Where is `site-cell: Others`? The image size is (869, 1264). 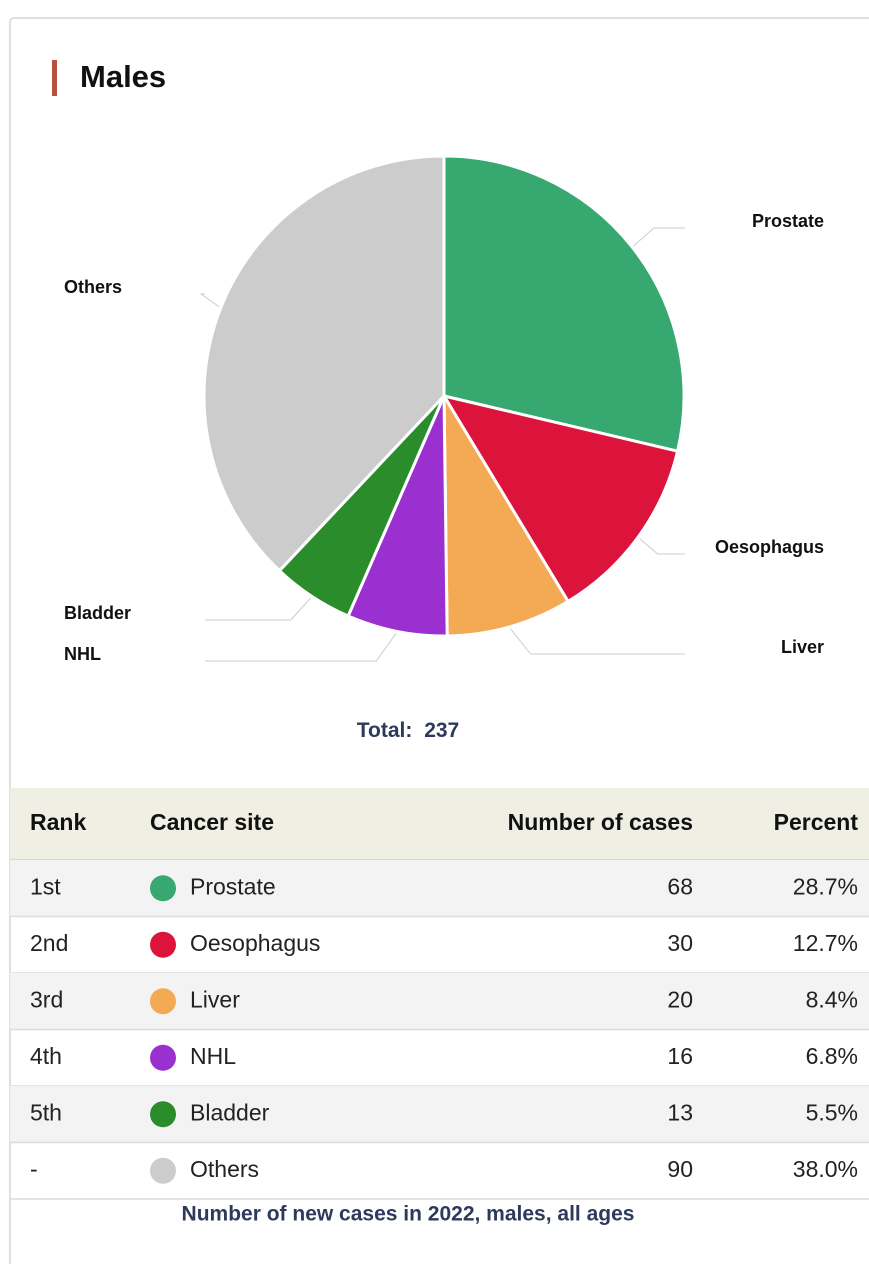 site-cell: Others is located at coordinates (224, 1169).